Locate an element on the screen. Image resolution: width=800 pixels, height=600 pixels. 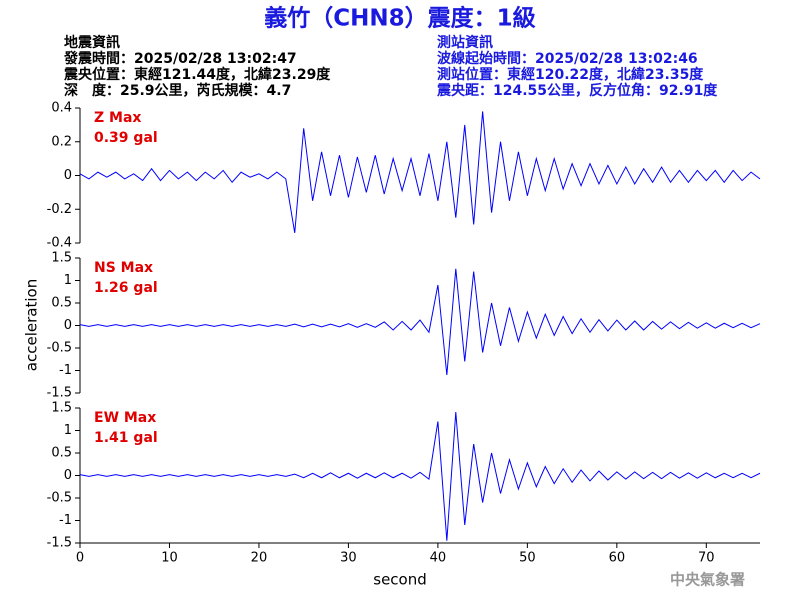
station-line: 波線起始時間：2025/02/28 13:02:46 is located at coordinates (567, 58).